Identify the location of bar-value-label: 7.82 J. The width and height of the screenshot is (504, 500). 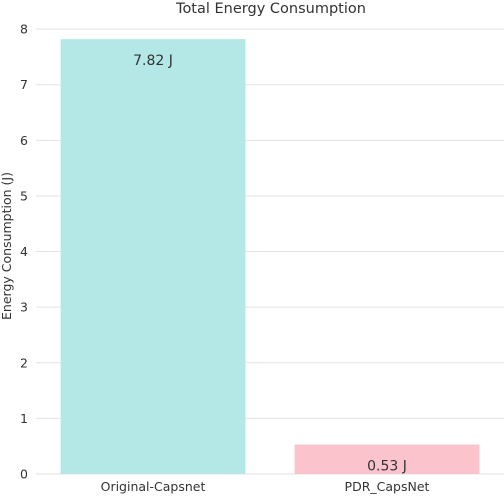
(153, 61).